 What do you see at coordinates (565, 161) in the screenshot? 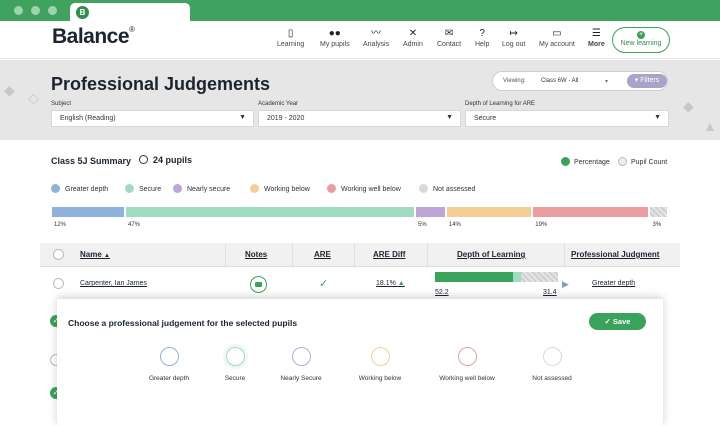
I see `check-circle-icon` at bounding box center [565, 161].